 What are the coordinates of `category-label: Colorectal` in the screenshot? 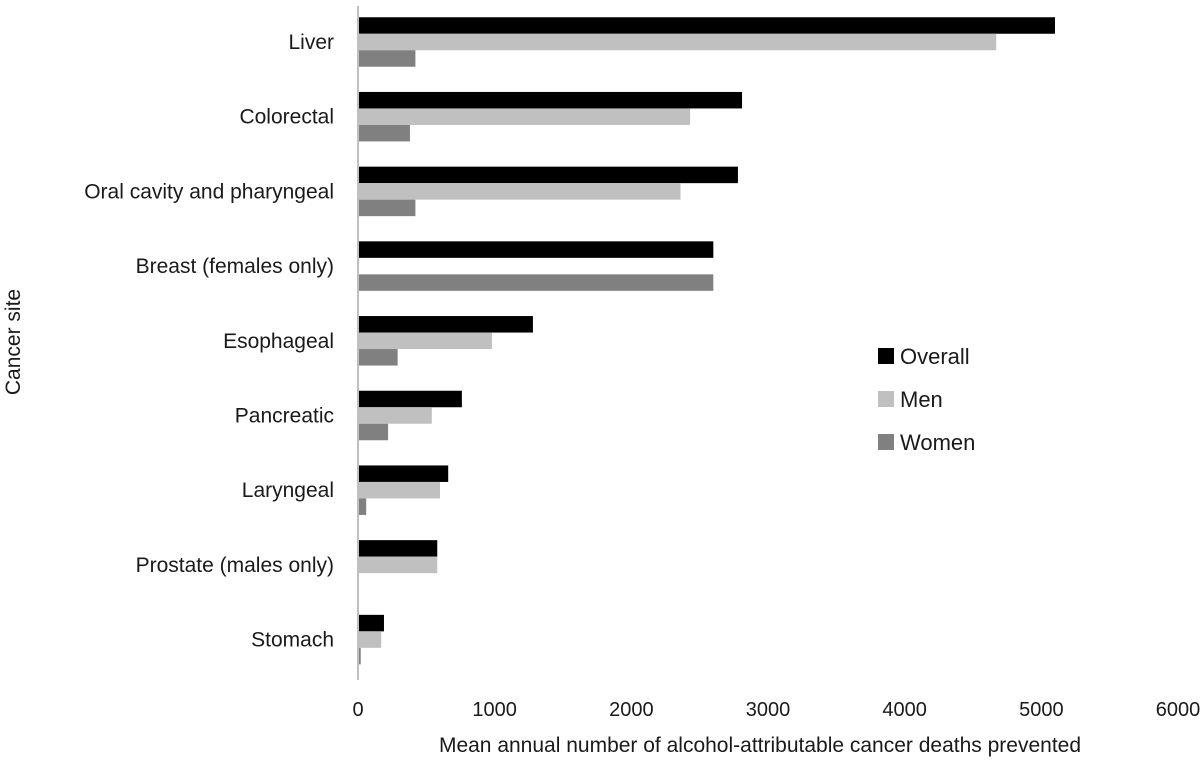 It's located at (286, 117).